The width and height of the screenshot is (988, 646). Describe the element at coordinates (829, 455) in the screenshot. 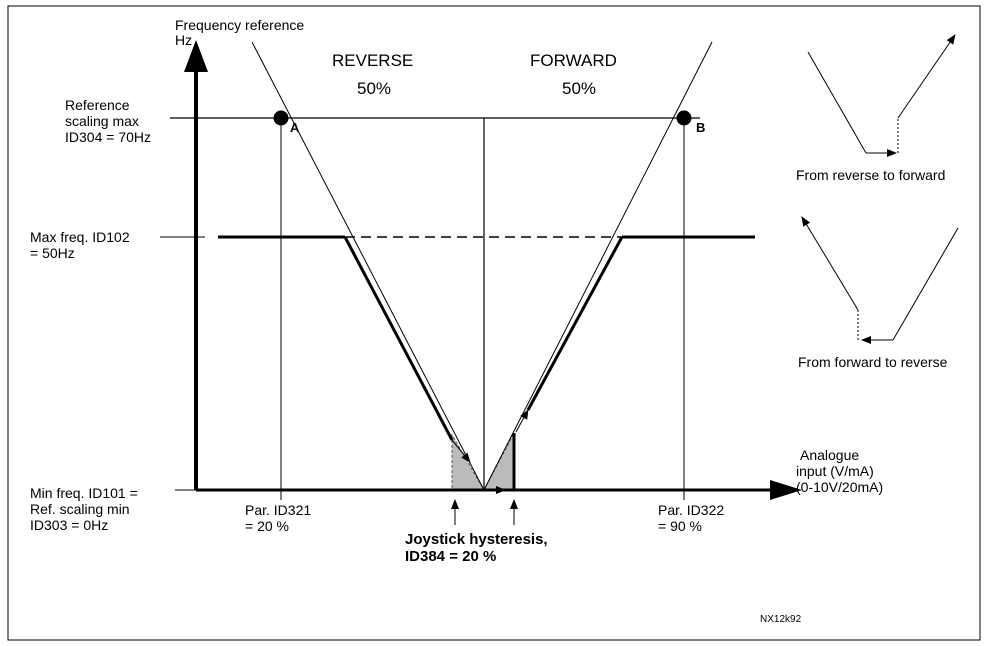

I see `label: Analogue` at that location.